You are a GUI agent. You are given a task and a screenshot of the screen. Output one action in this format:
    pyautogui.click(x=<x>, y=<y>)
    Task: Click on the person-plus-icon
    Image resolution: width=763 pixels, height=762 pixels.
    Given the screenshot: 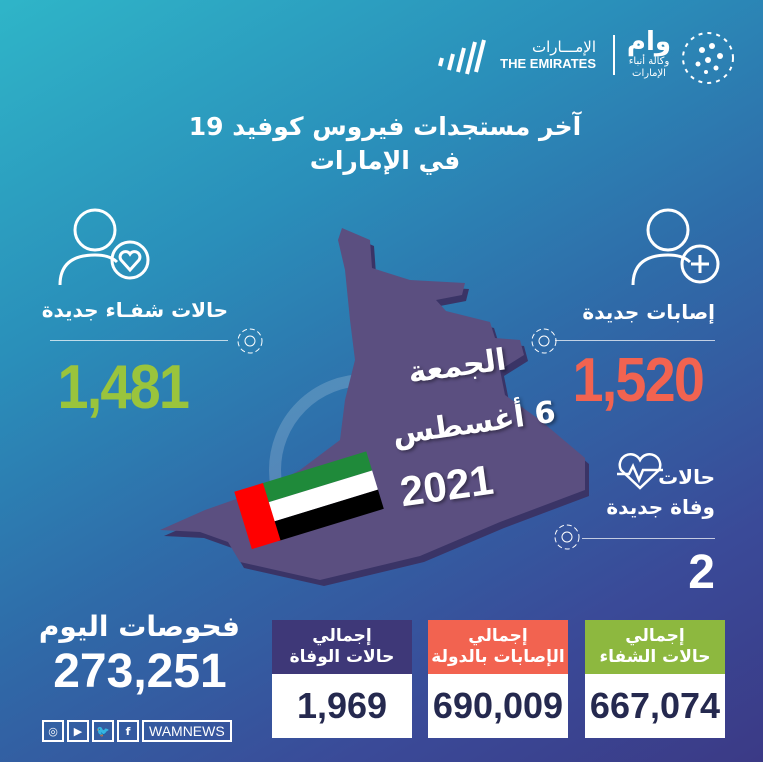 What is the action you would take?
    pyautogui.click(x=675, y=247)
    